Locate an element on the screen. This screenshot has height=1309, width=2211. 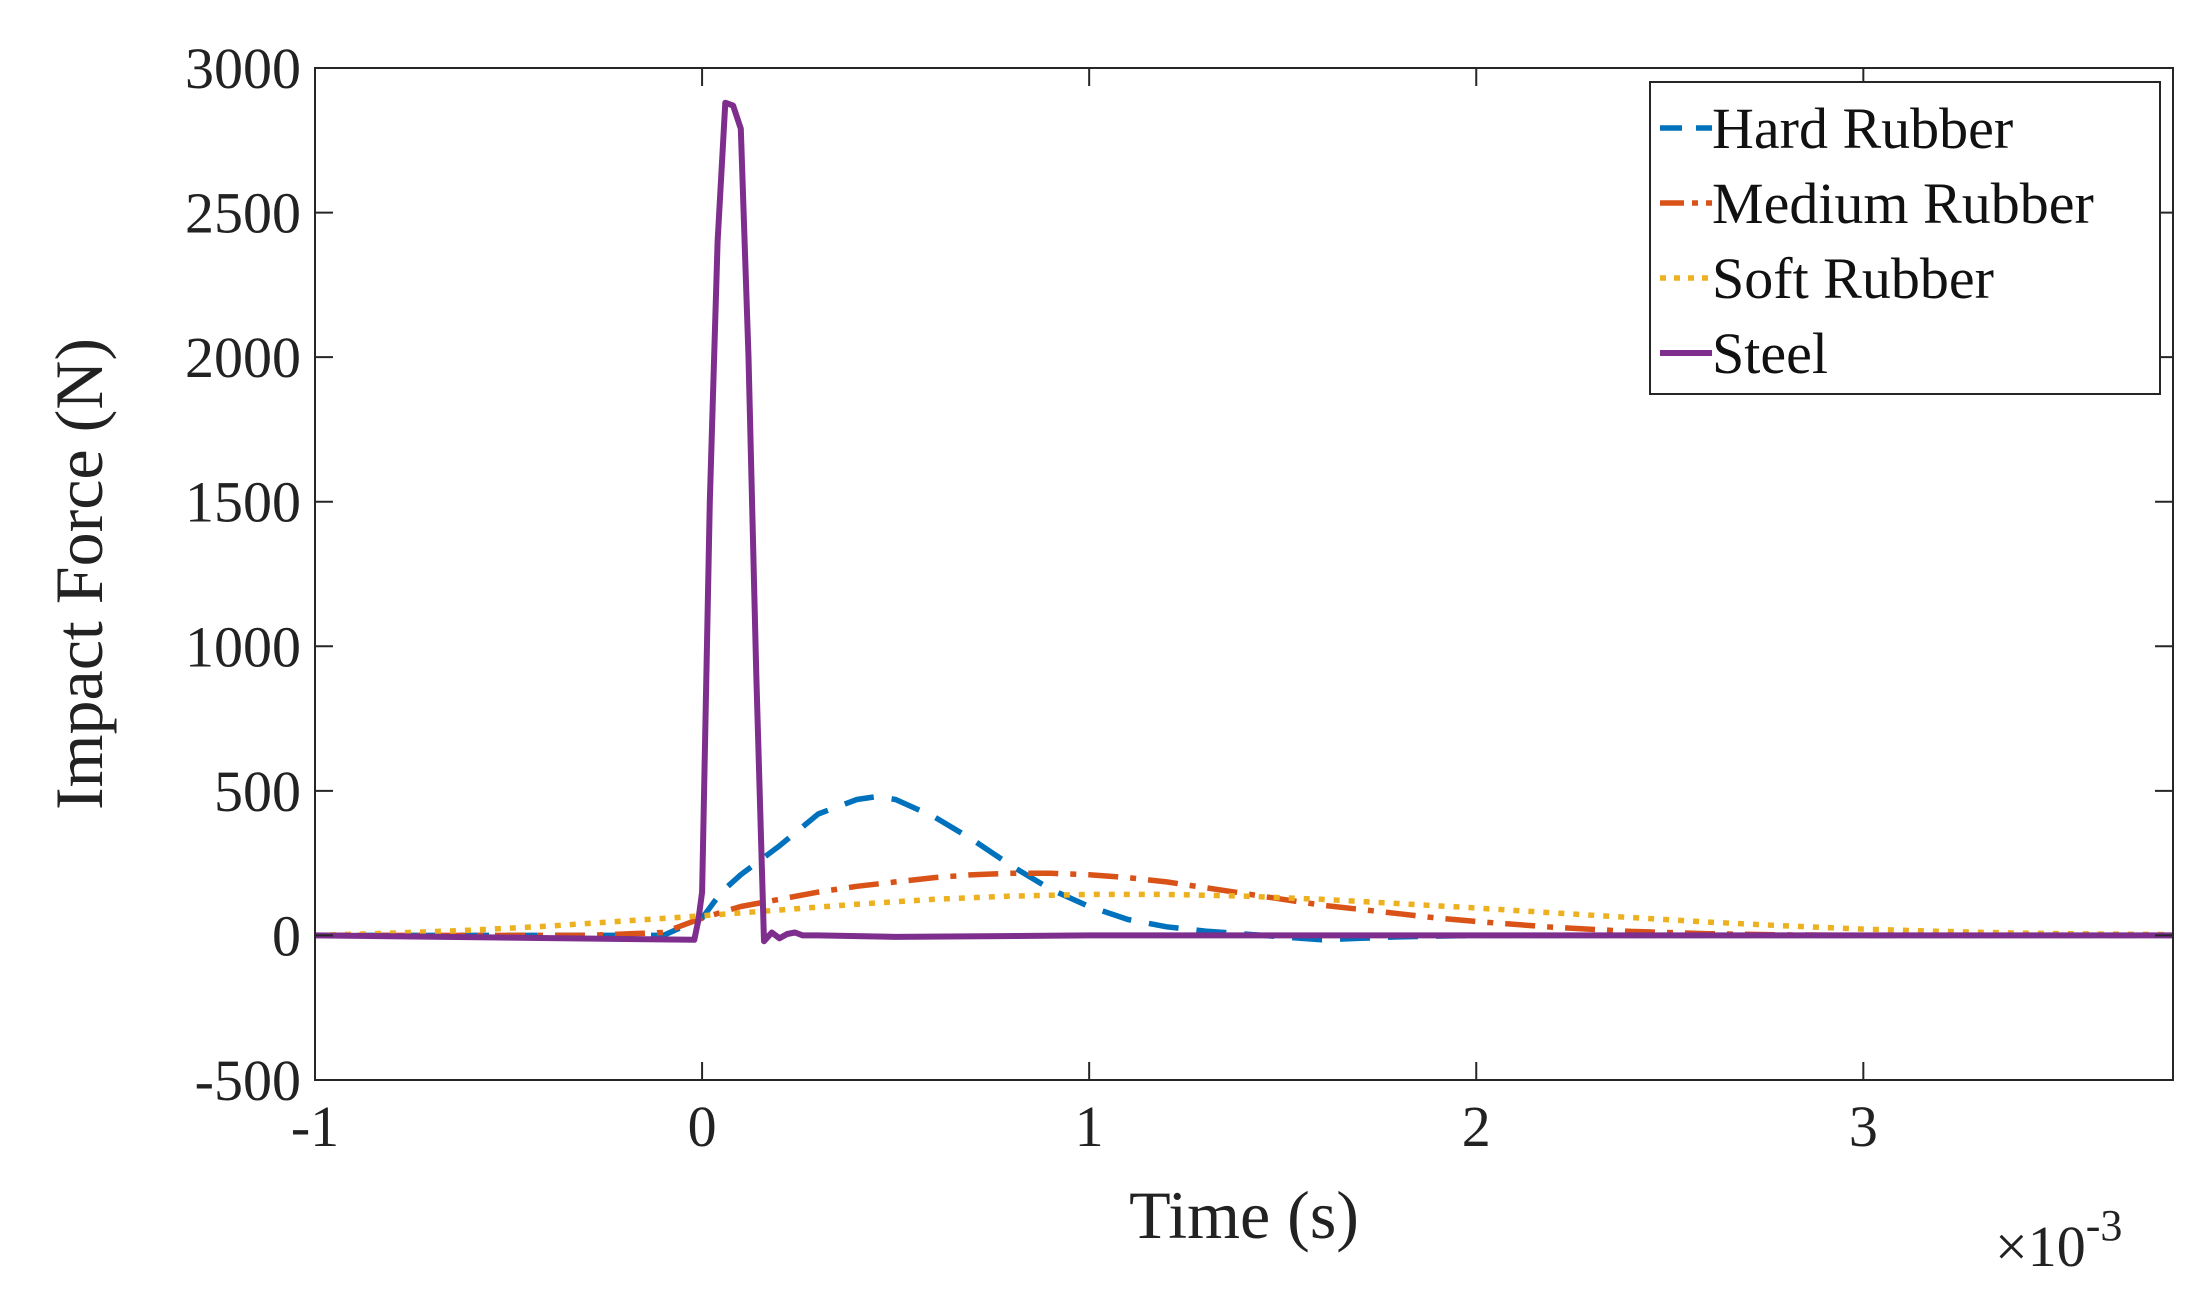
y-tick-label: 2500 is located at coordinates (243, 213).